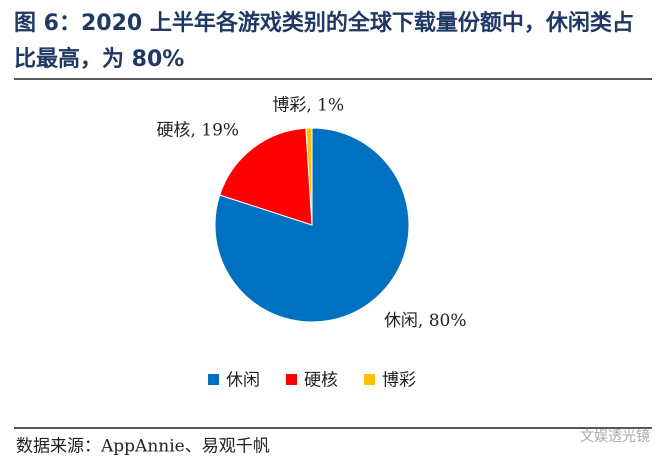 The image size is (666, 466). Describe the element at coordinates (143, 447) in the screenshot. I see `source: 数据来源：AppAnnie、易观千帆` at that location.